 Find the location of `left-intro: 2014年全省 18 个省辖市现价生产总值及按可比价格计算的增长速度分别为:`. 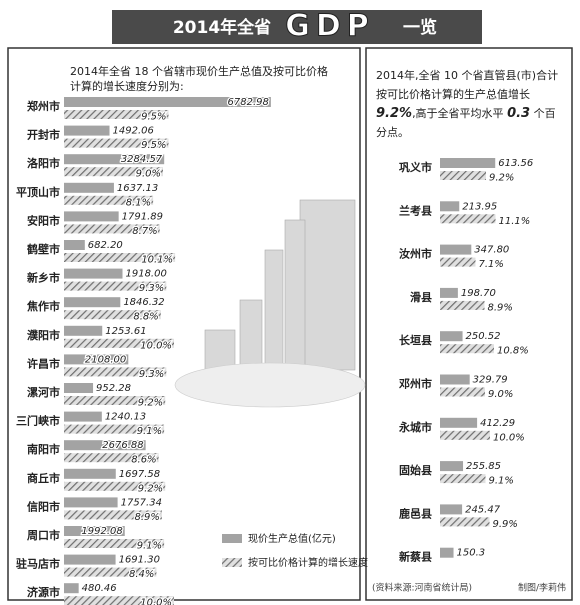

left-intro: 2014年全省 18 个省辖市现价生产总值及按可比价格计算的增长速度分别为: is located at coordinates (199, 79).